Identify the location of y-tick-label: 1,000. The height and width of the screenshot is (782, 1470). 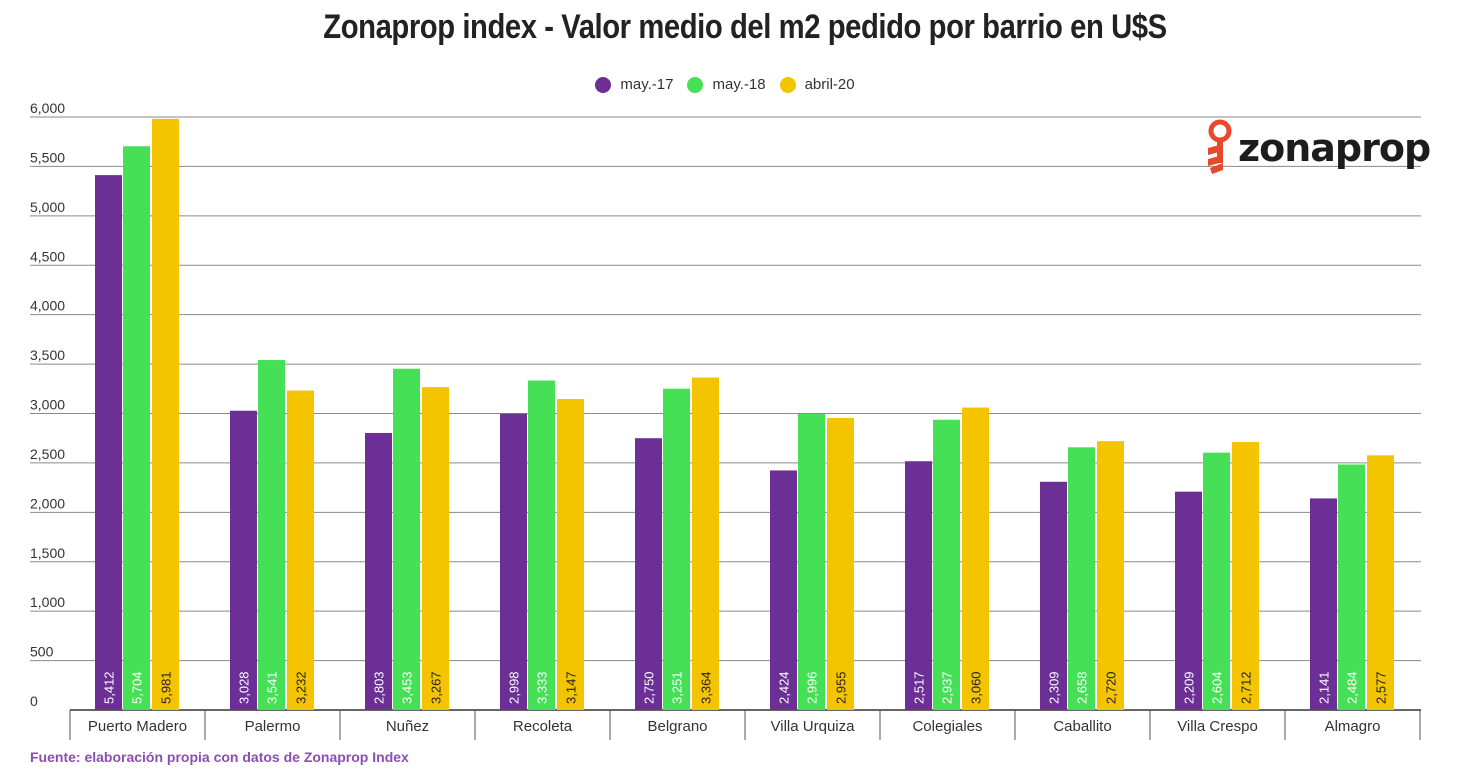
(47, 602).